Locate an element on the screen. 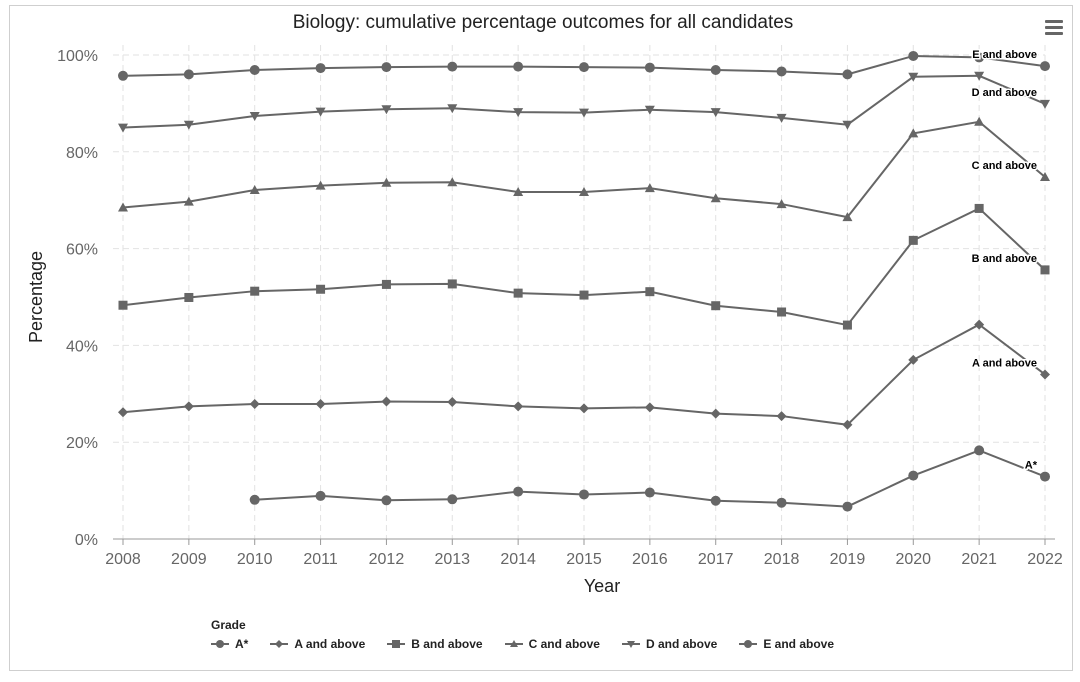  legend-label: A* is located at coordinates (242, 644).